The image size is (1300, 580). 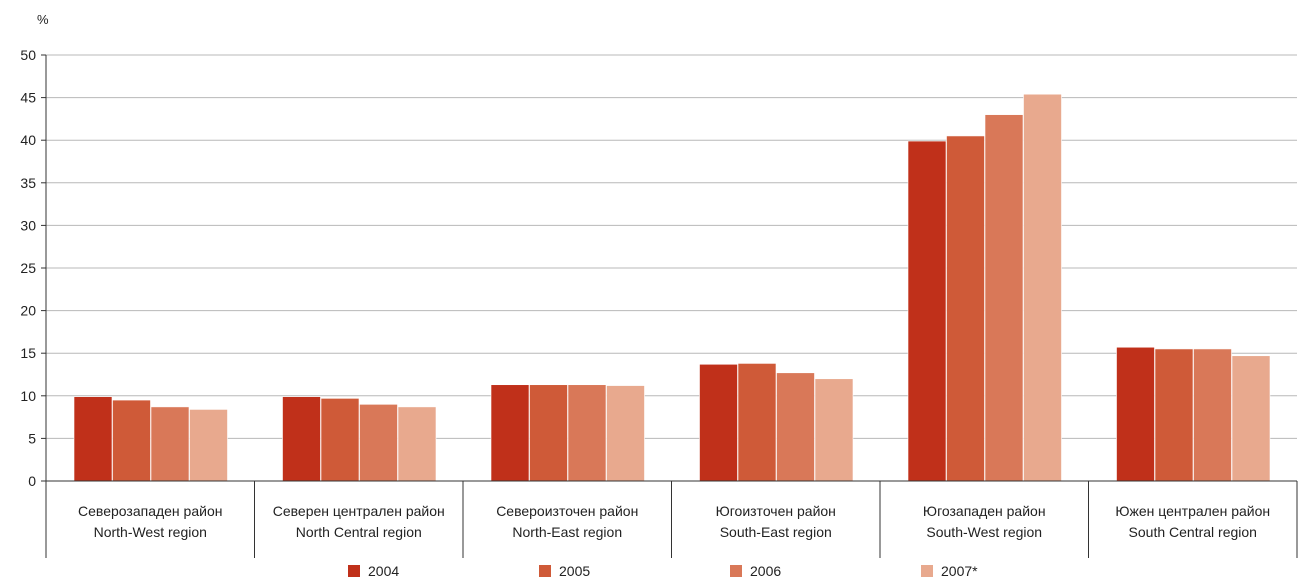 What do you see at coordinates (28, 140) in the screenshot?
I see `y-tick-label: 40` at bounding box center [28, 140].